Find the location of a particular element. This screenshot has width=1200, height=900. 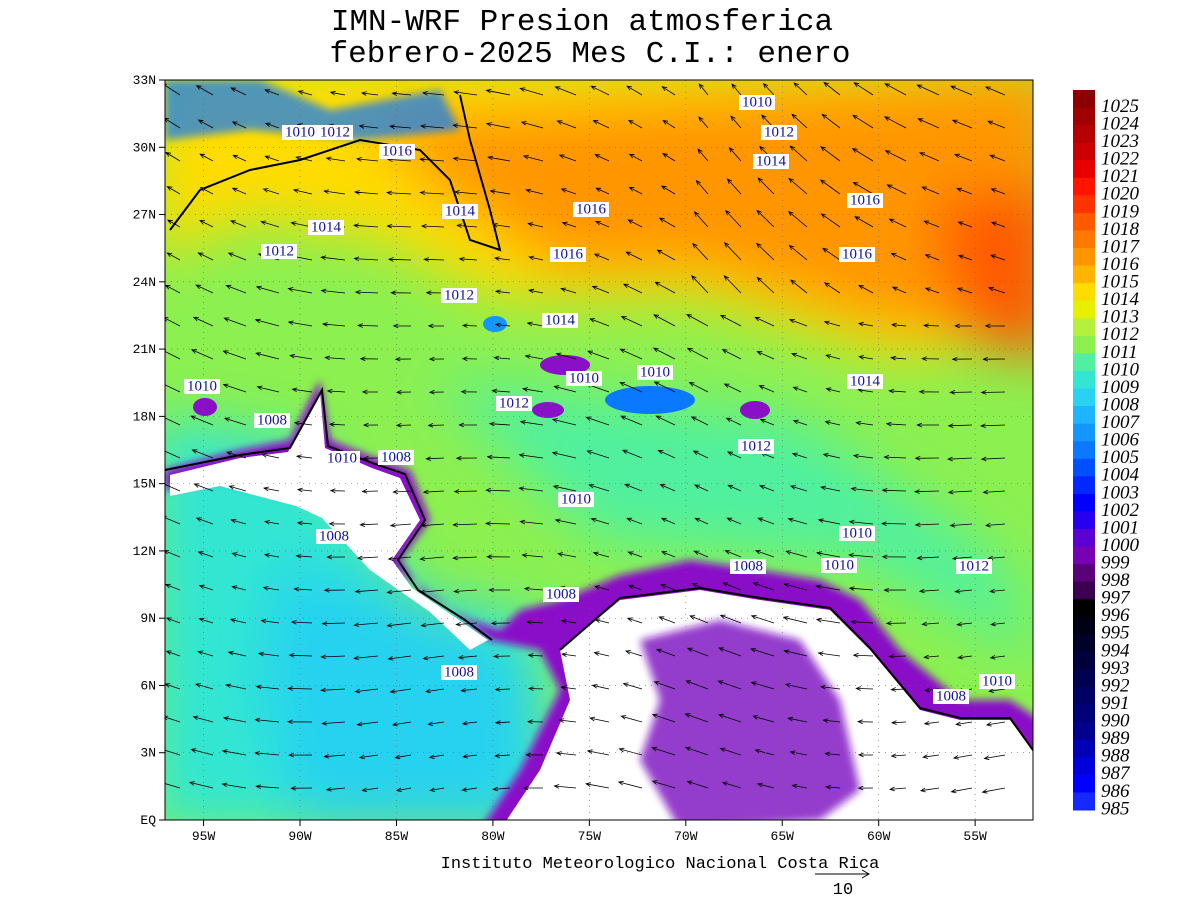

colorbar-label: 1019 is located at coordinates (1120, 211).